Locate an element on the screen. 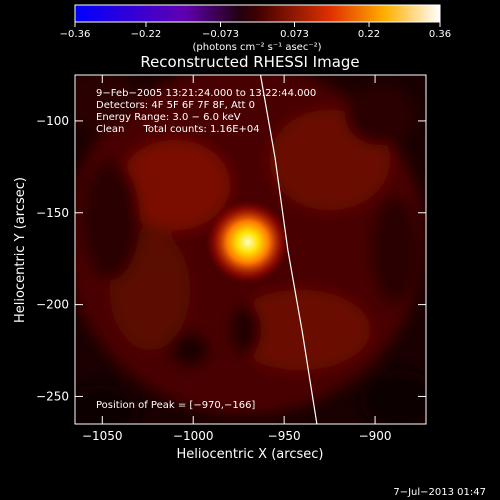  y-tick-label: −250 is located at coordinates (52, 396).